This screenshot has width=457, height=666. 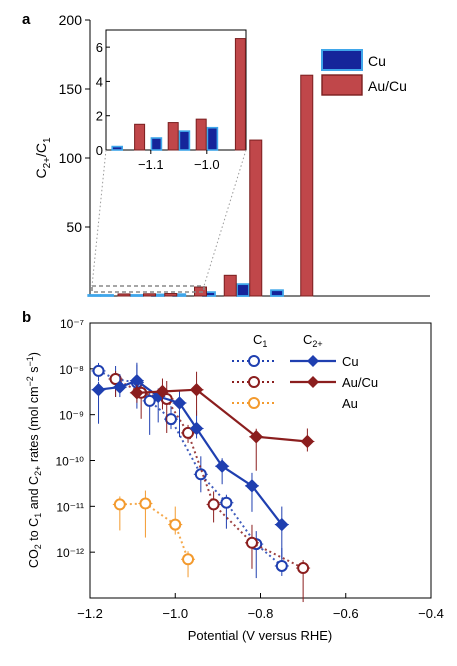 What do you see at coordinates (72, 324) in the screenshot?
I see `panel-b-y-tick-label: 10⁻⁷` at bounding box center [72, 324].